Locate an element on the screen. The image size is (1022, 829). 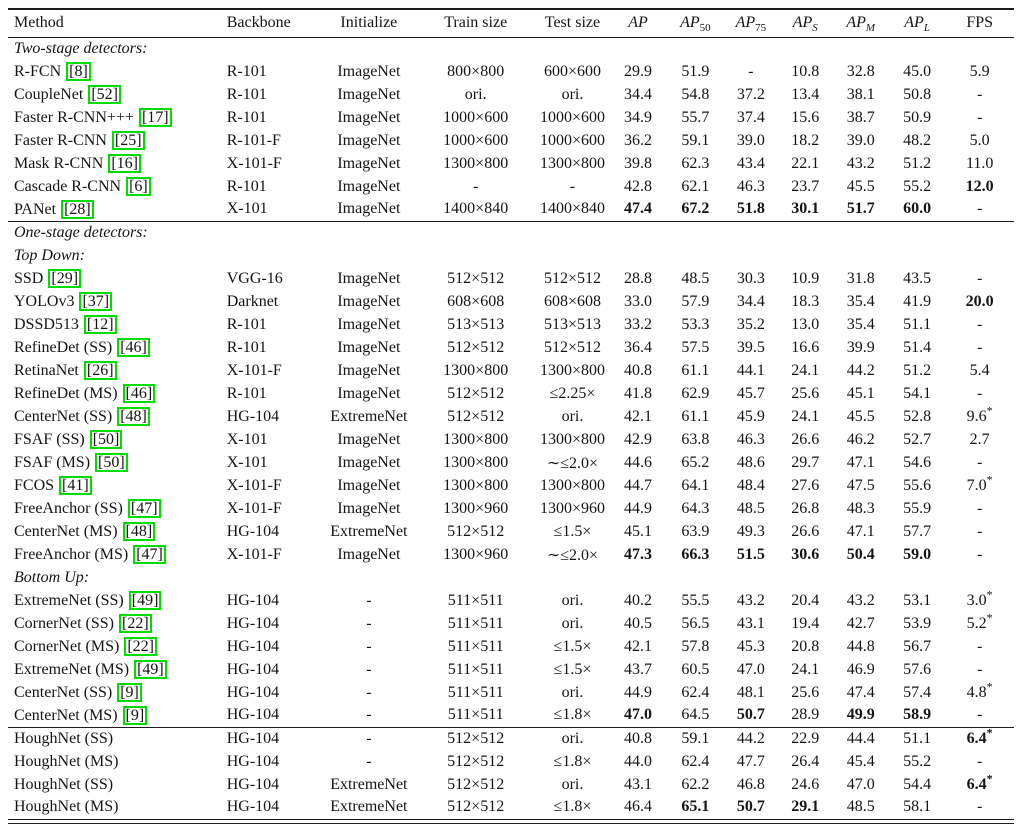
cell-apl: 45.0 is located at coordinates (917, 71).